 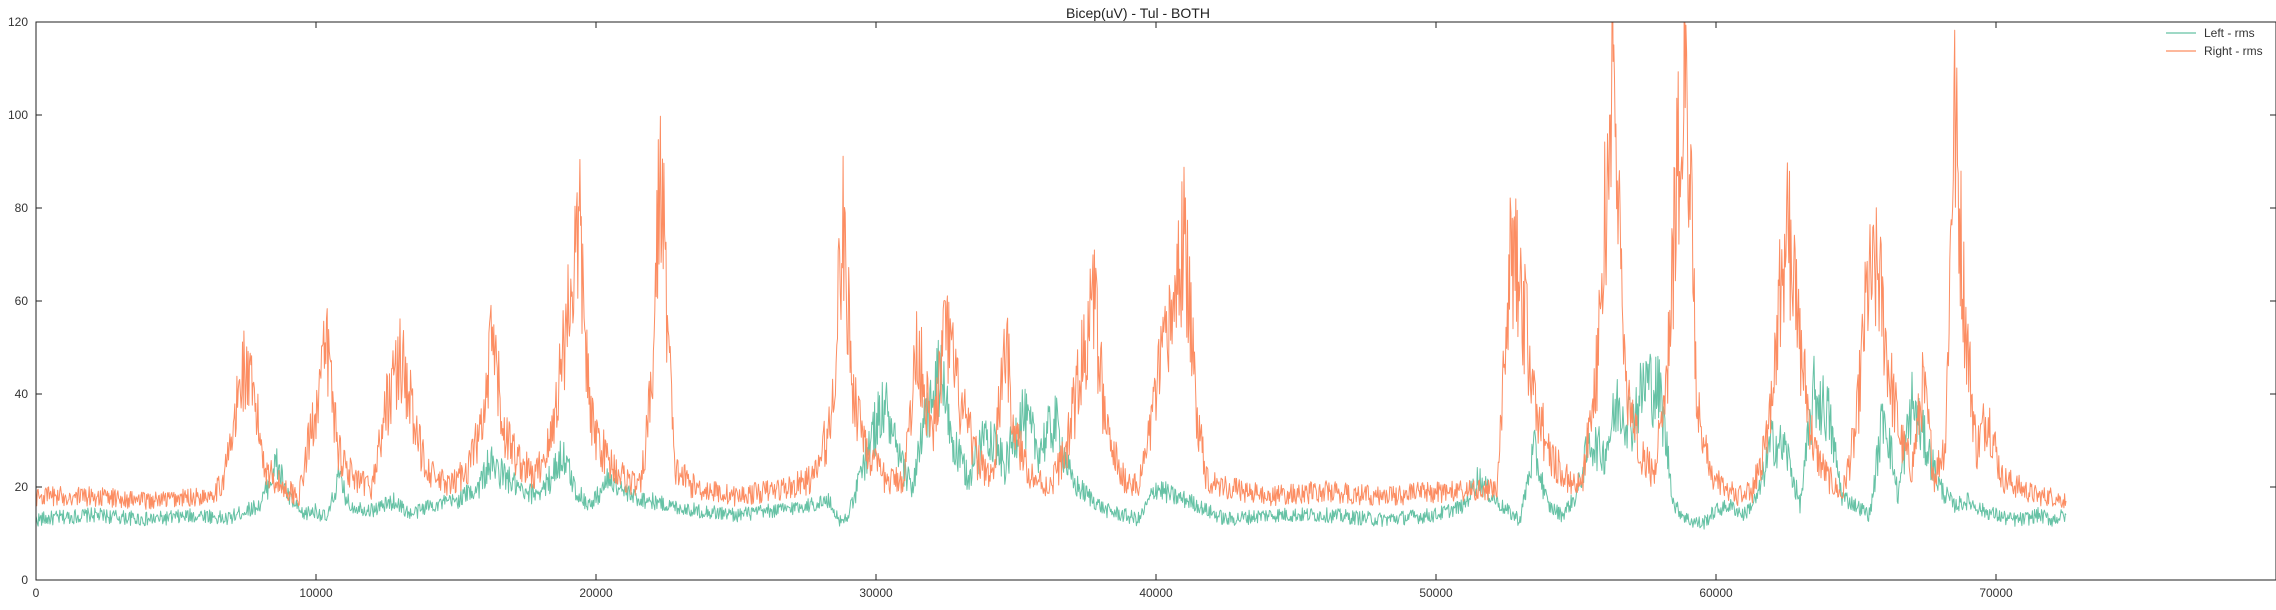 What do you see at coordinates (316, 593) in the screenshot?
I see `x-tick-label: 10000` at bounding box center [316, 593].